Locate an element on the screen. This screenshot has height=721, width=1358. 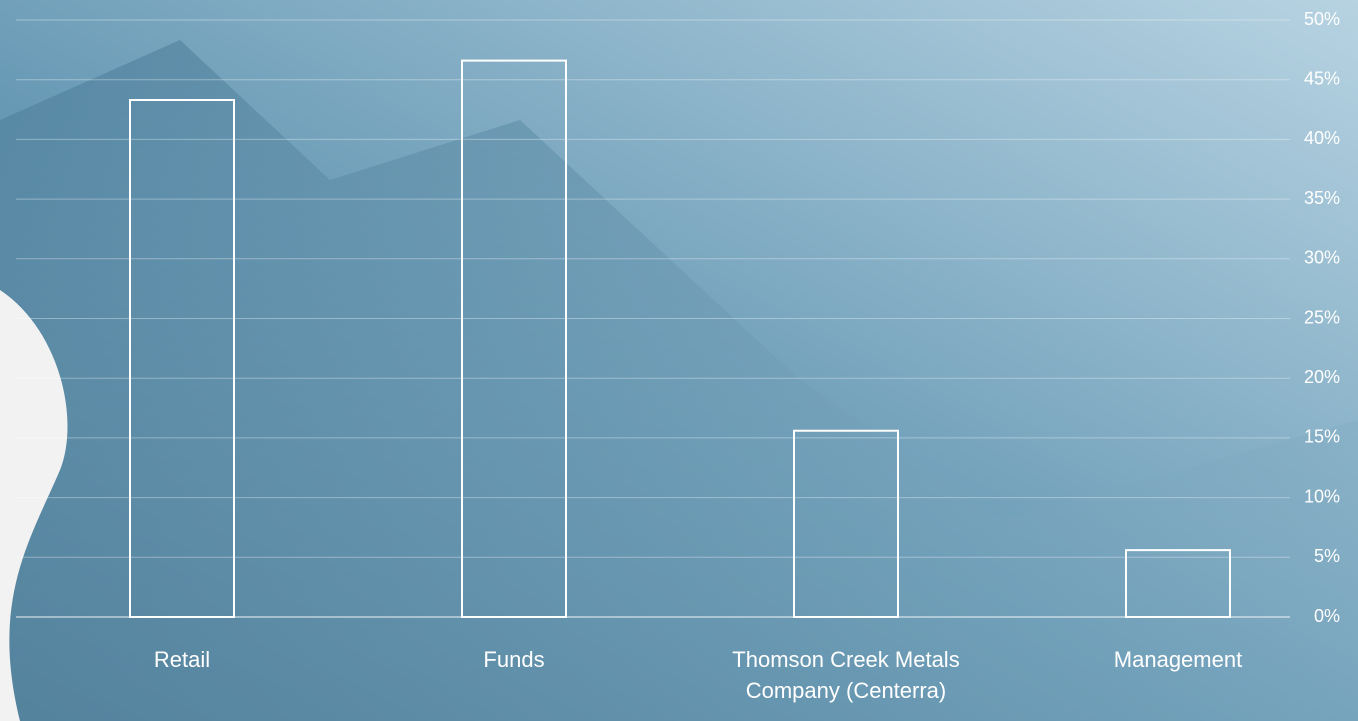
side-blob is located at coordinates (34, 505).